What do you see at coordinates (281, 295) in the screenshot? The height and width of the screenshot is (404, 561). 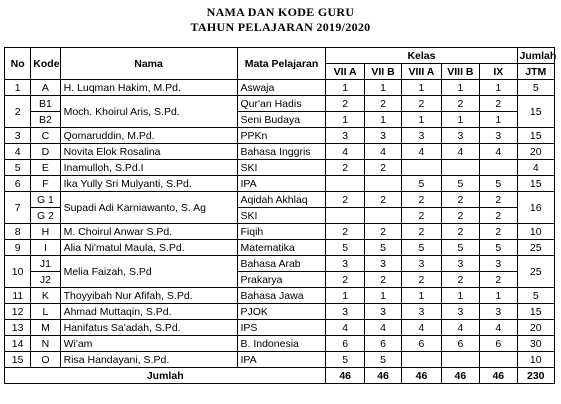 I see `subject-name: Bahasa Jawa` at bounding box center [281, 295].